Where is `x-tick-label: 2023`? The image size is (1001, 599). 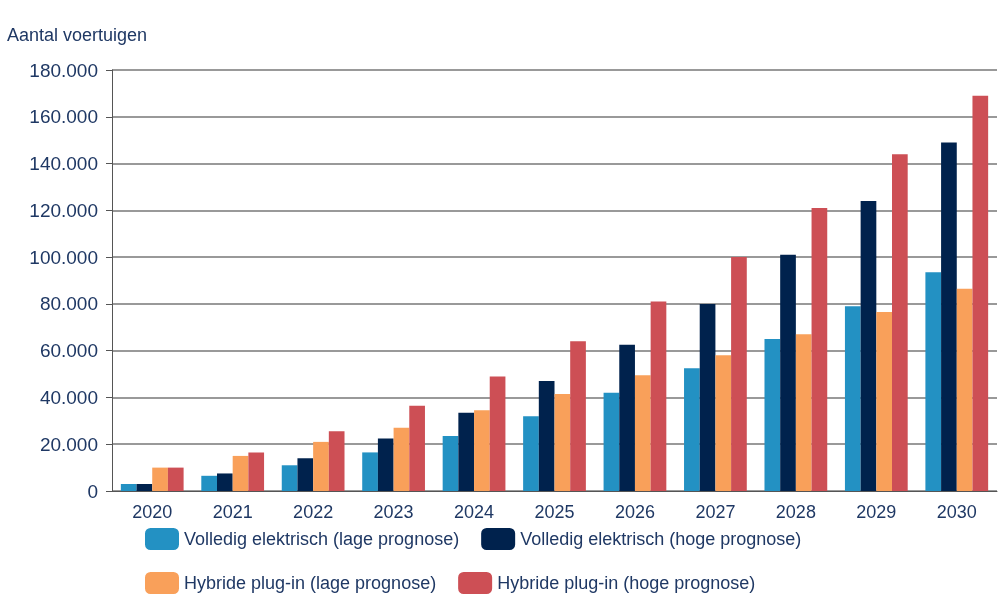 x-tick-label: 2023 is located at coordinates (393, 512).